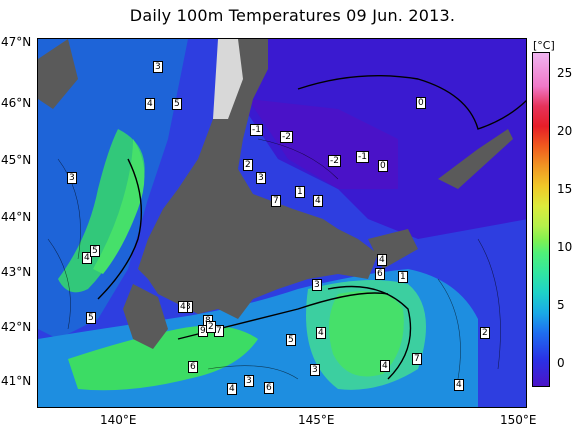  Describe the element at coordinates (561, 305) in the screenshot. I see `colorbar-tick: 5` at that location.